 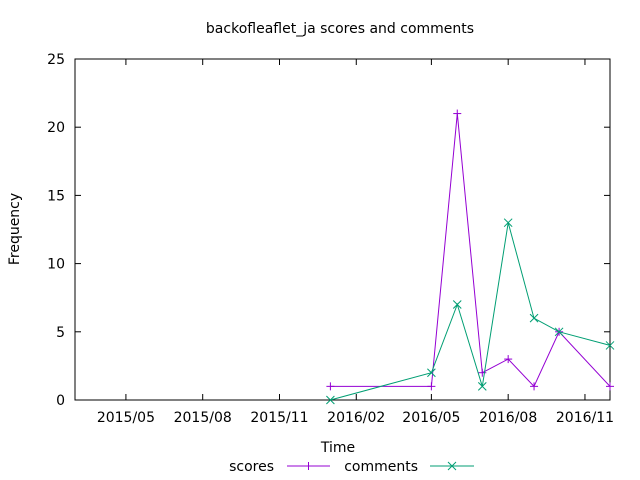 What do you see at coordinates (203, 418) in the screenshot?
I see `x-tick-label: 2015/08` at bounding box center [203, 418].